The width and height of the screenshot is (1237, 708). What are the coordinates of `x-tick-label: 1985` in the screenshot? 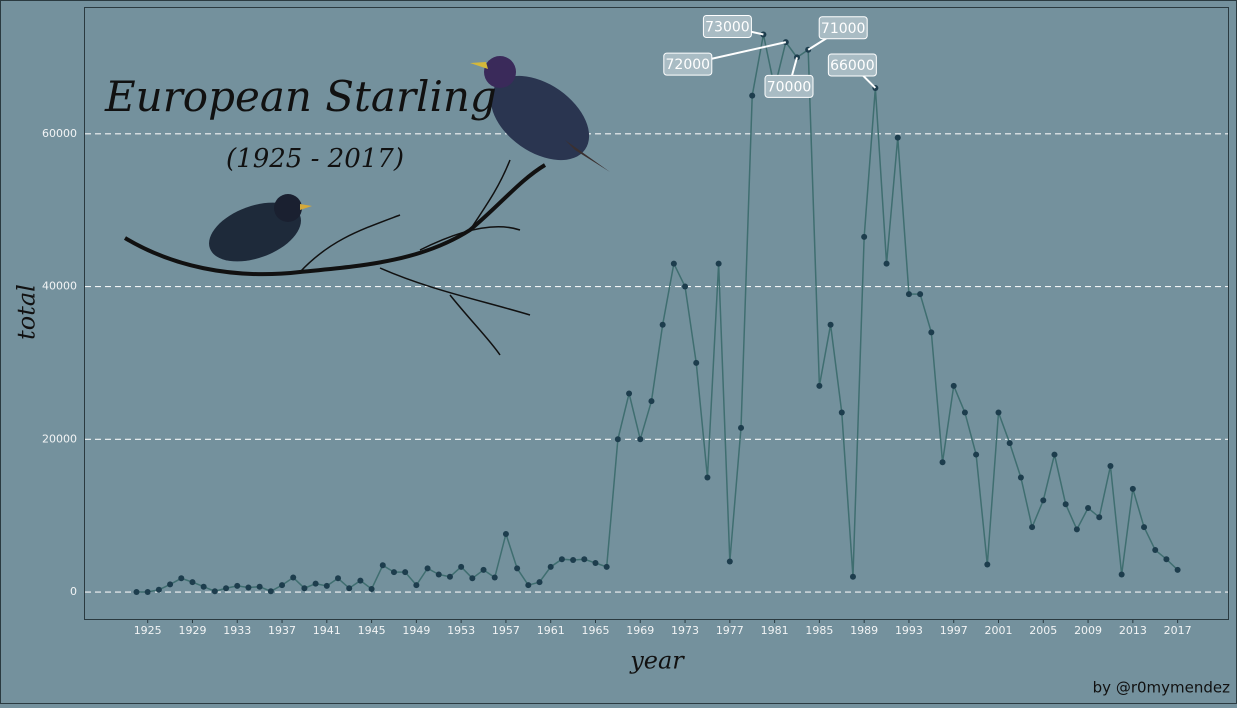 It's located at (819, 630).